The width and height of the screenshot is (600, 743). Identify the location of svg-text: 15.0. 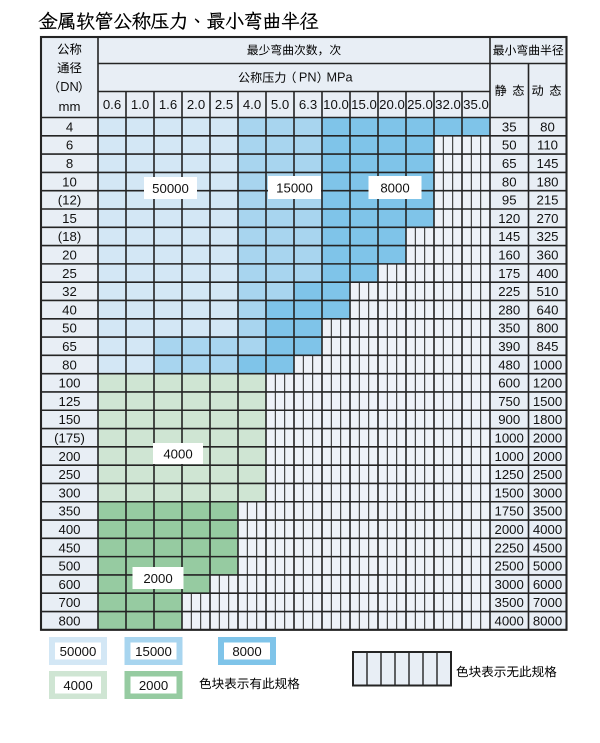
(364, 104).